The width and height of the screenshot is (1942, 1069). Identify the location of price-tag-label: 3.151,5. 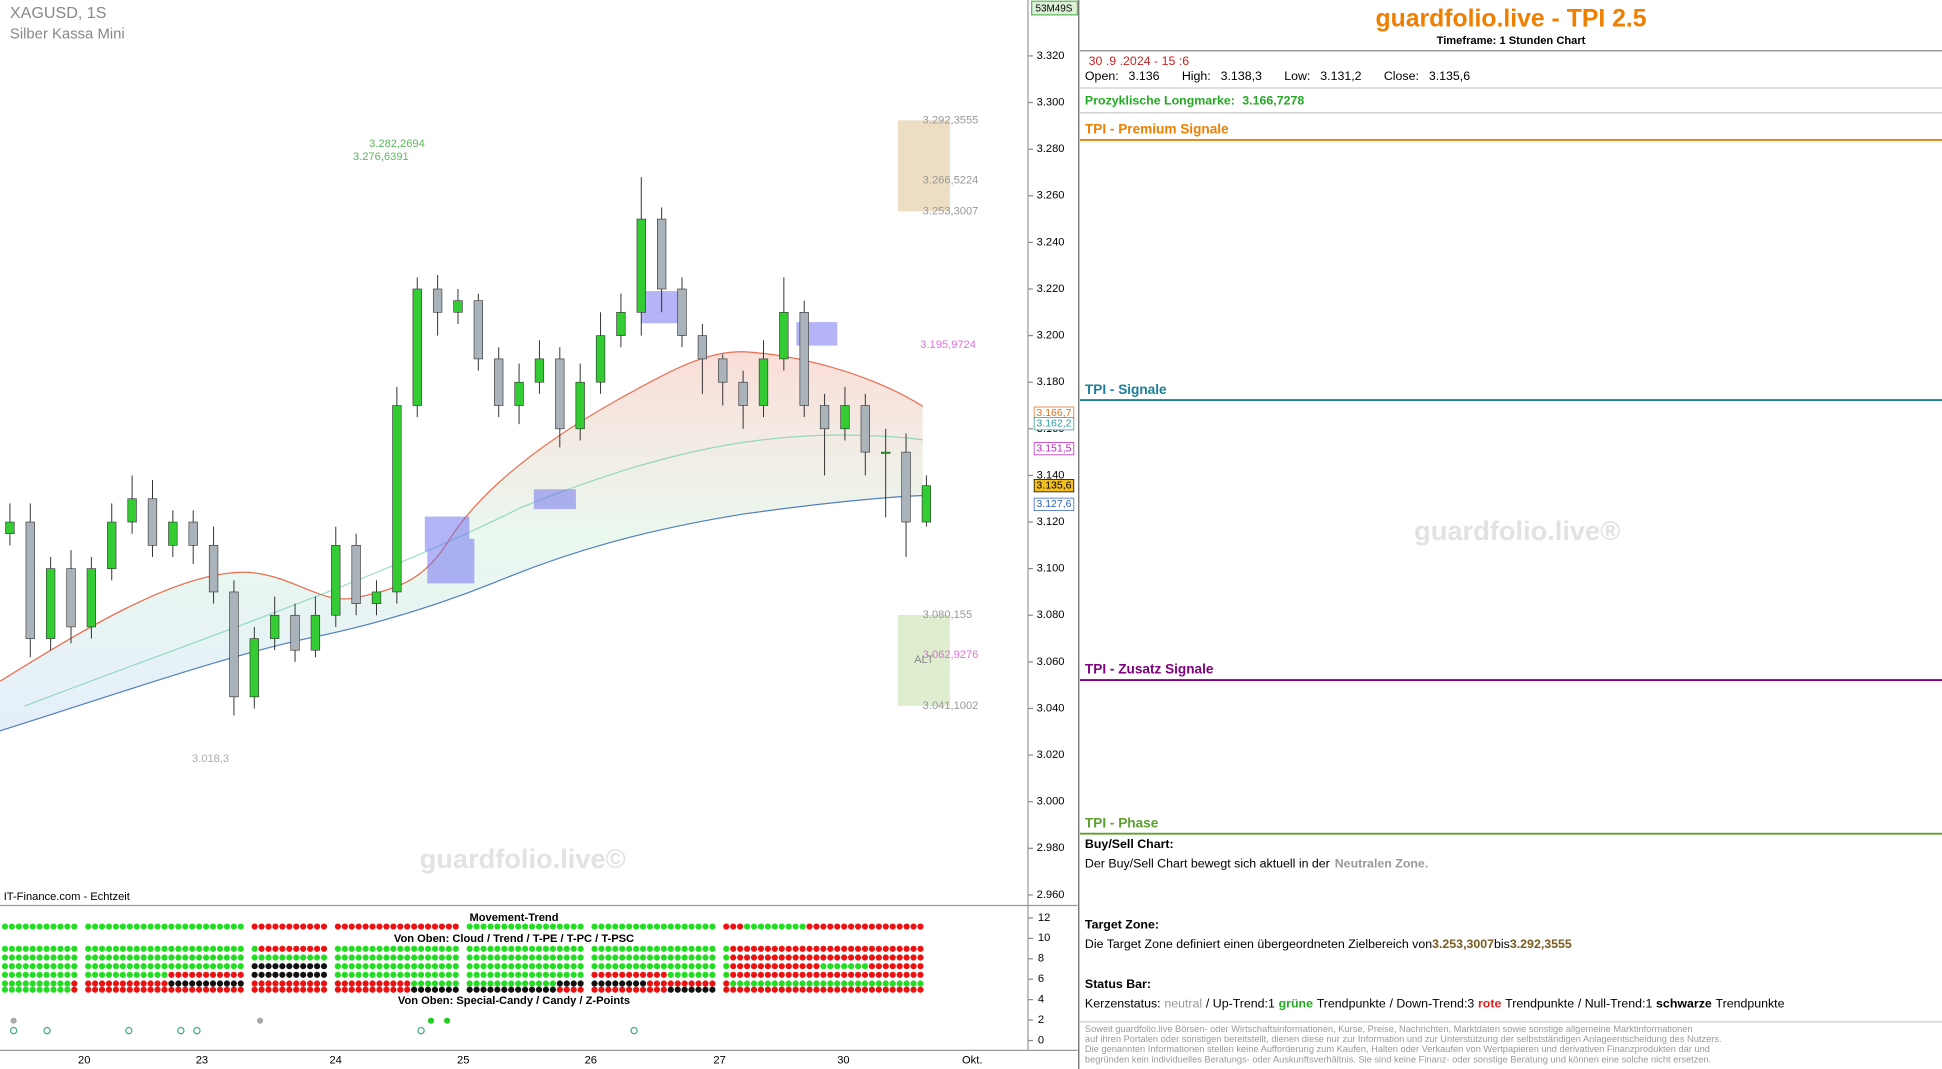
(1053, 448).